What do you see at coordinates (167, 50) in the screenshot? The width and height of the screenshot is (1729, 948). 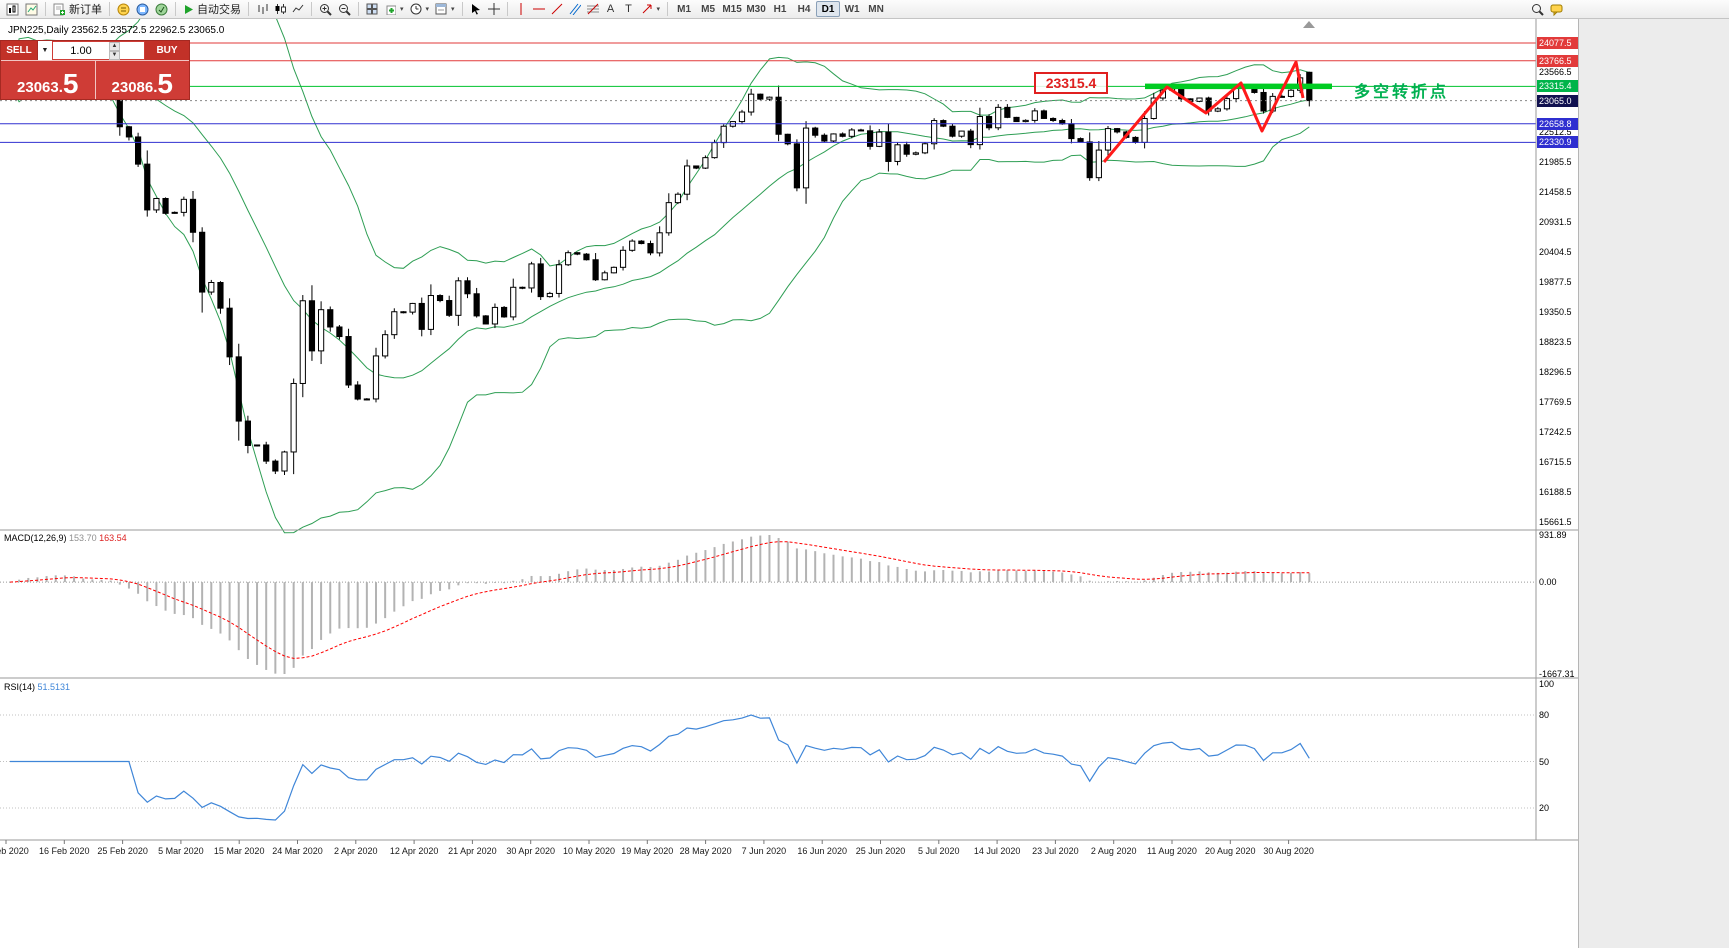 I see `buy-button: BUY` at bounding box center [167, 50].